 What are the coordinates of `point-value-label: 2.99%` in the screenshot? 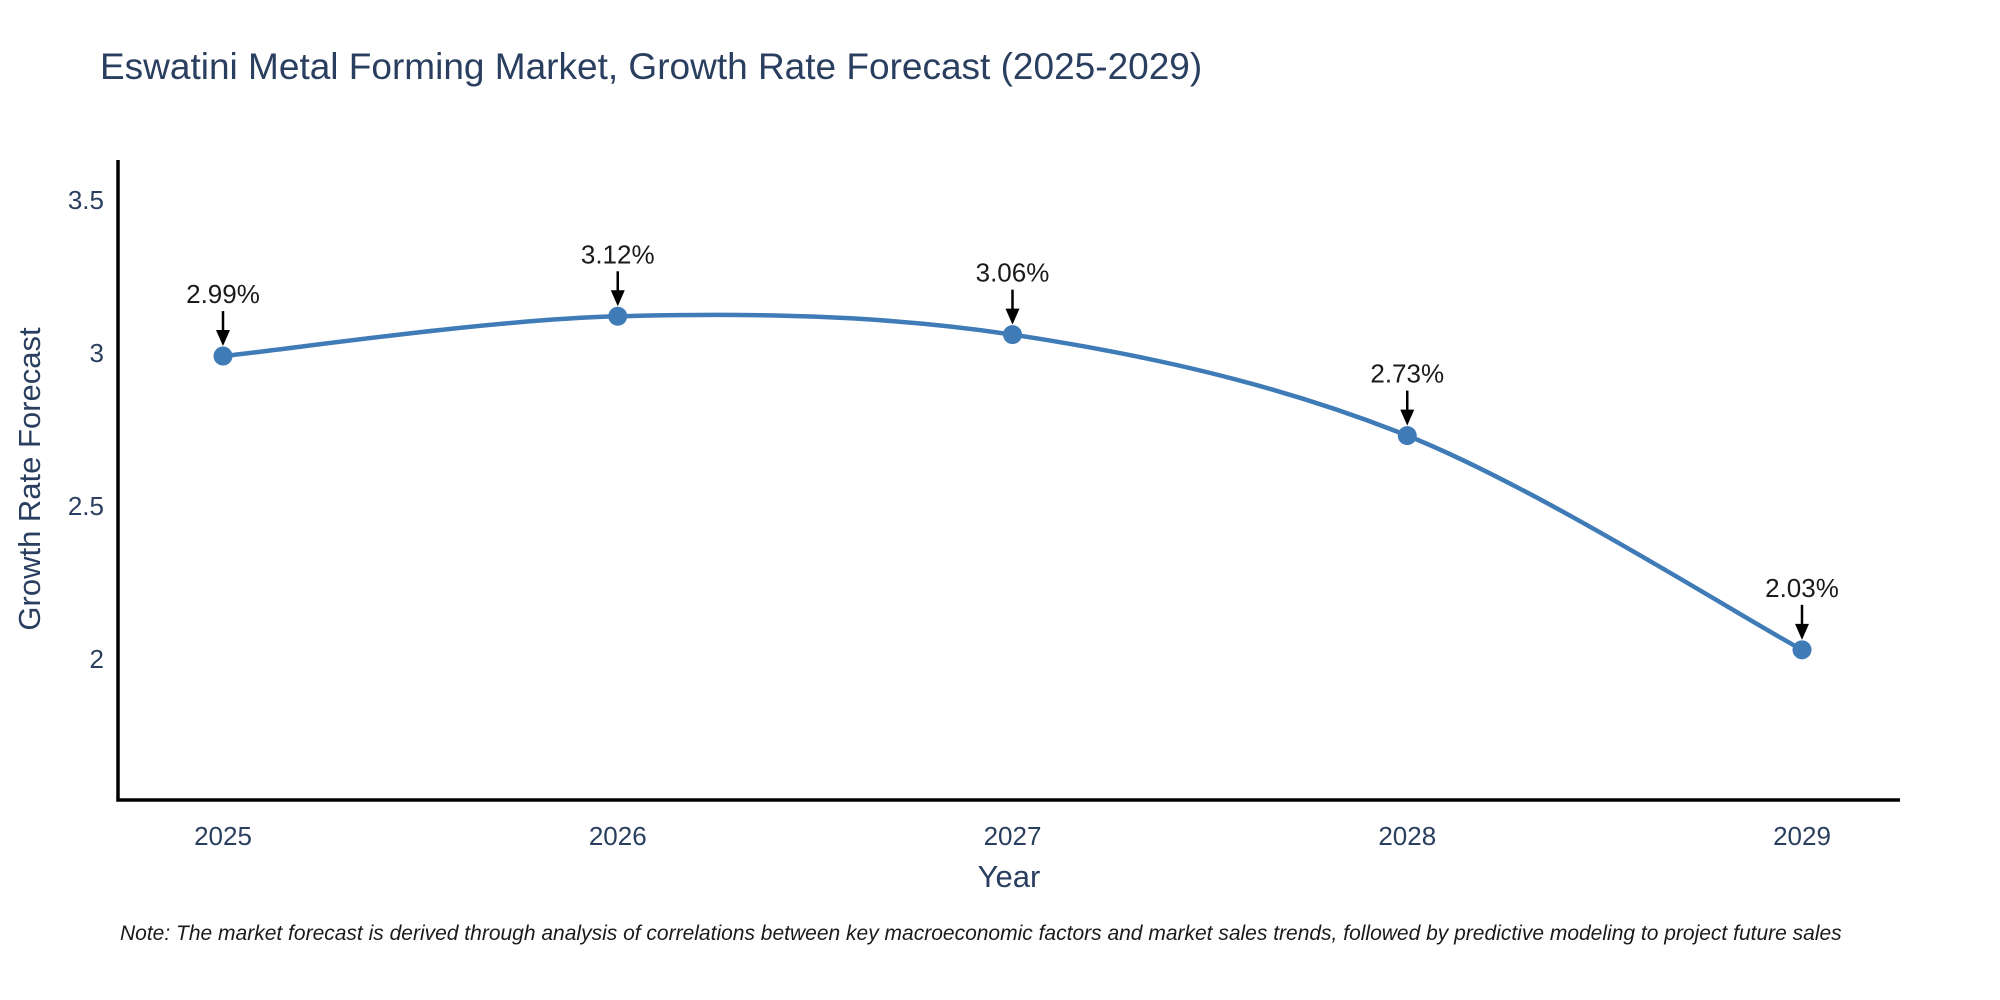 It's located at (223, 294).